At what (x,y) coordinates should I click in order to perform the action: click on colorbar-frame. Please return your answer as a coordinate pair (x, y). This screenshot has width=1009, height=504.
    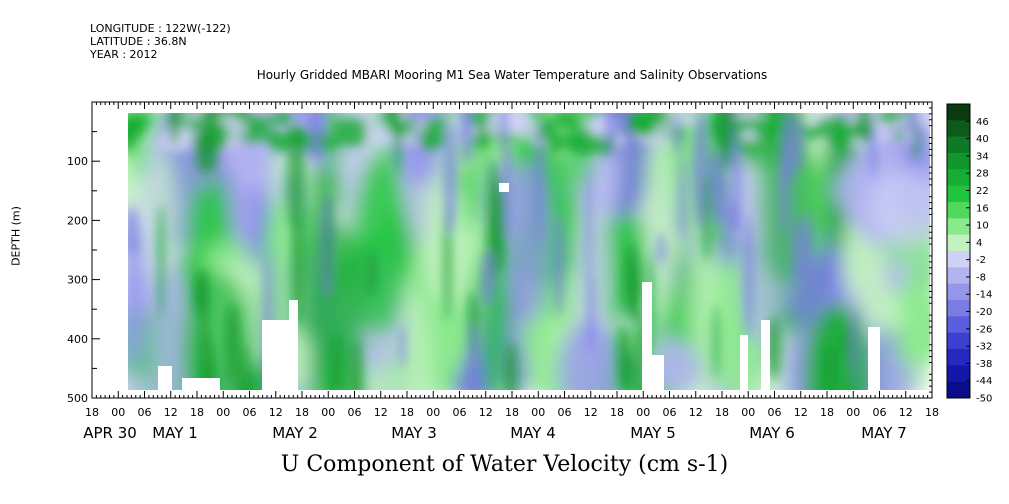
    Looking at the image, I should click on (958, 251).